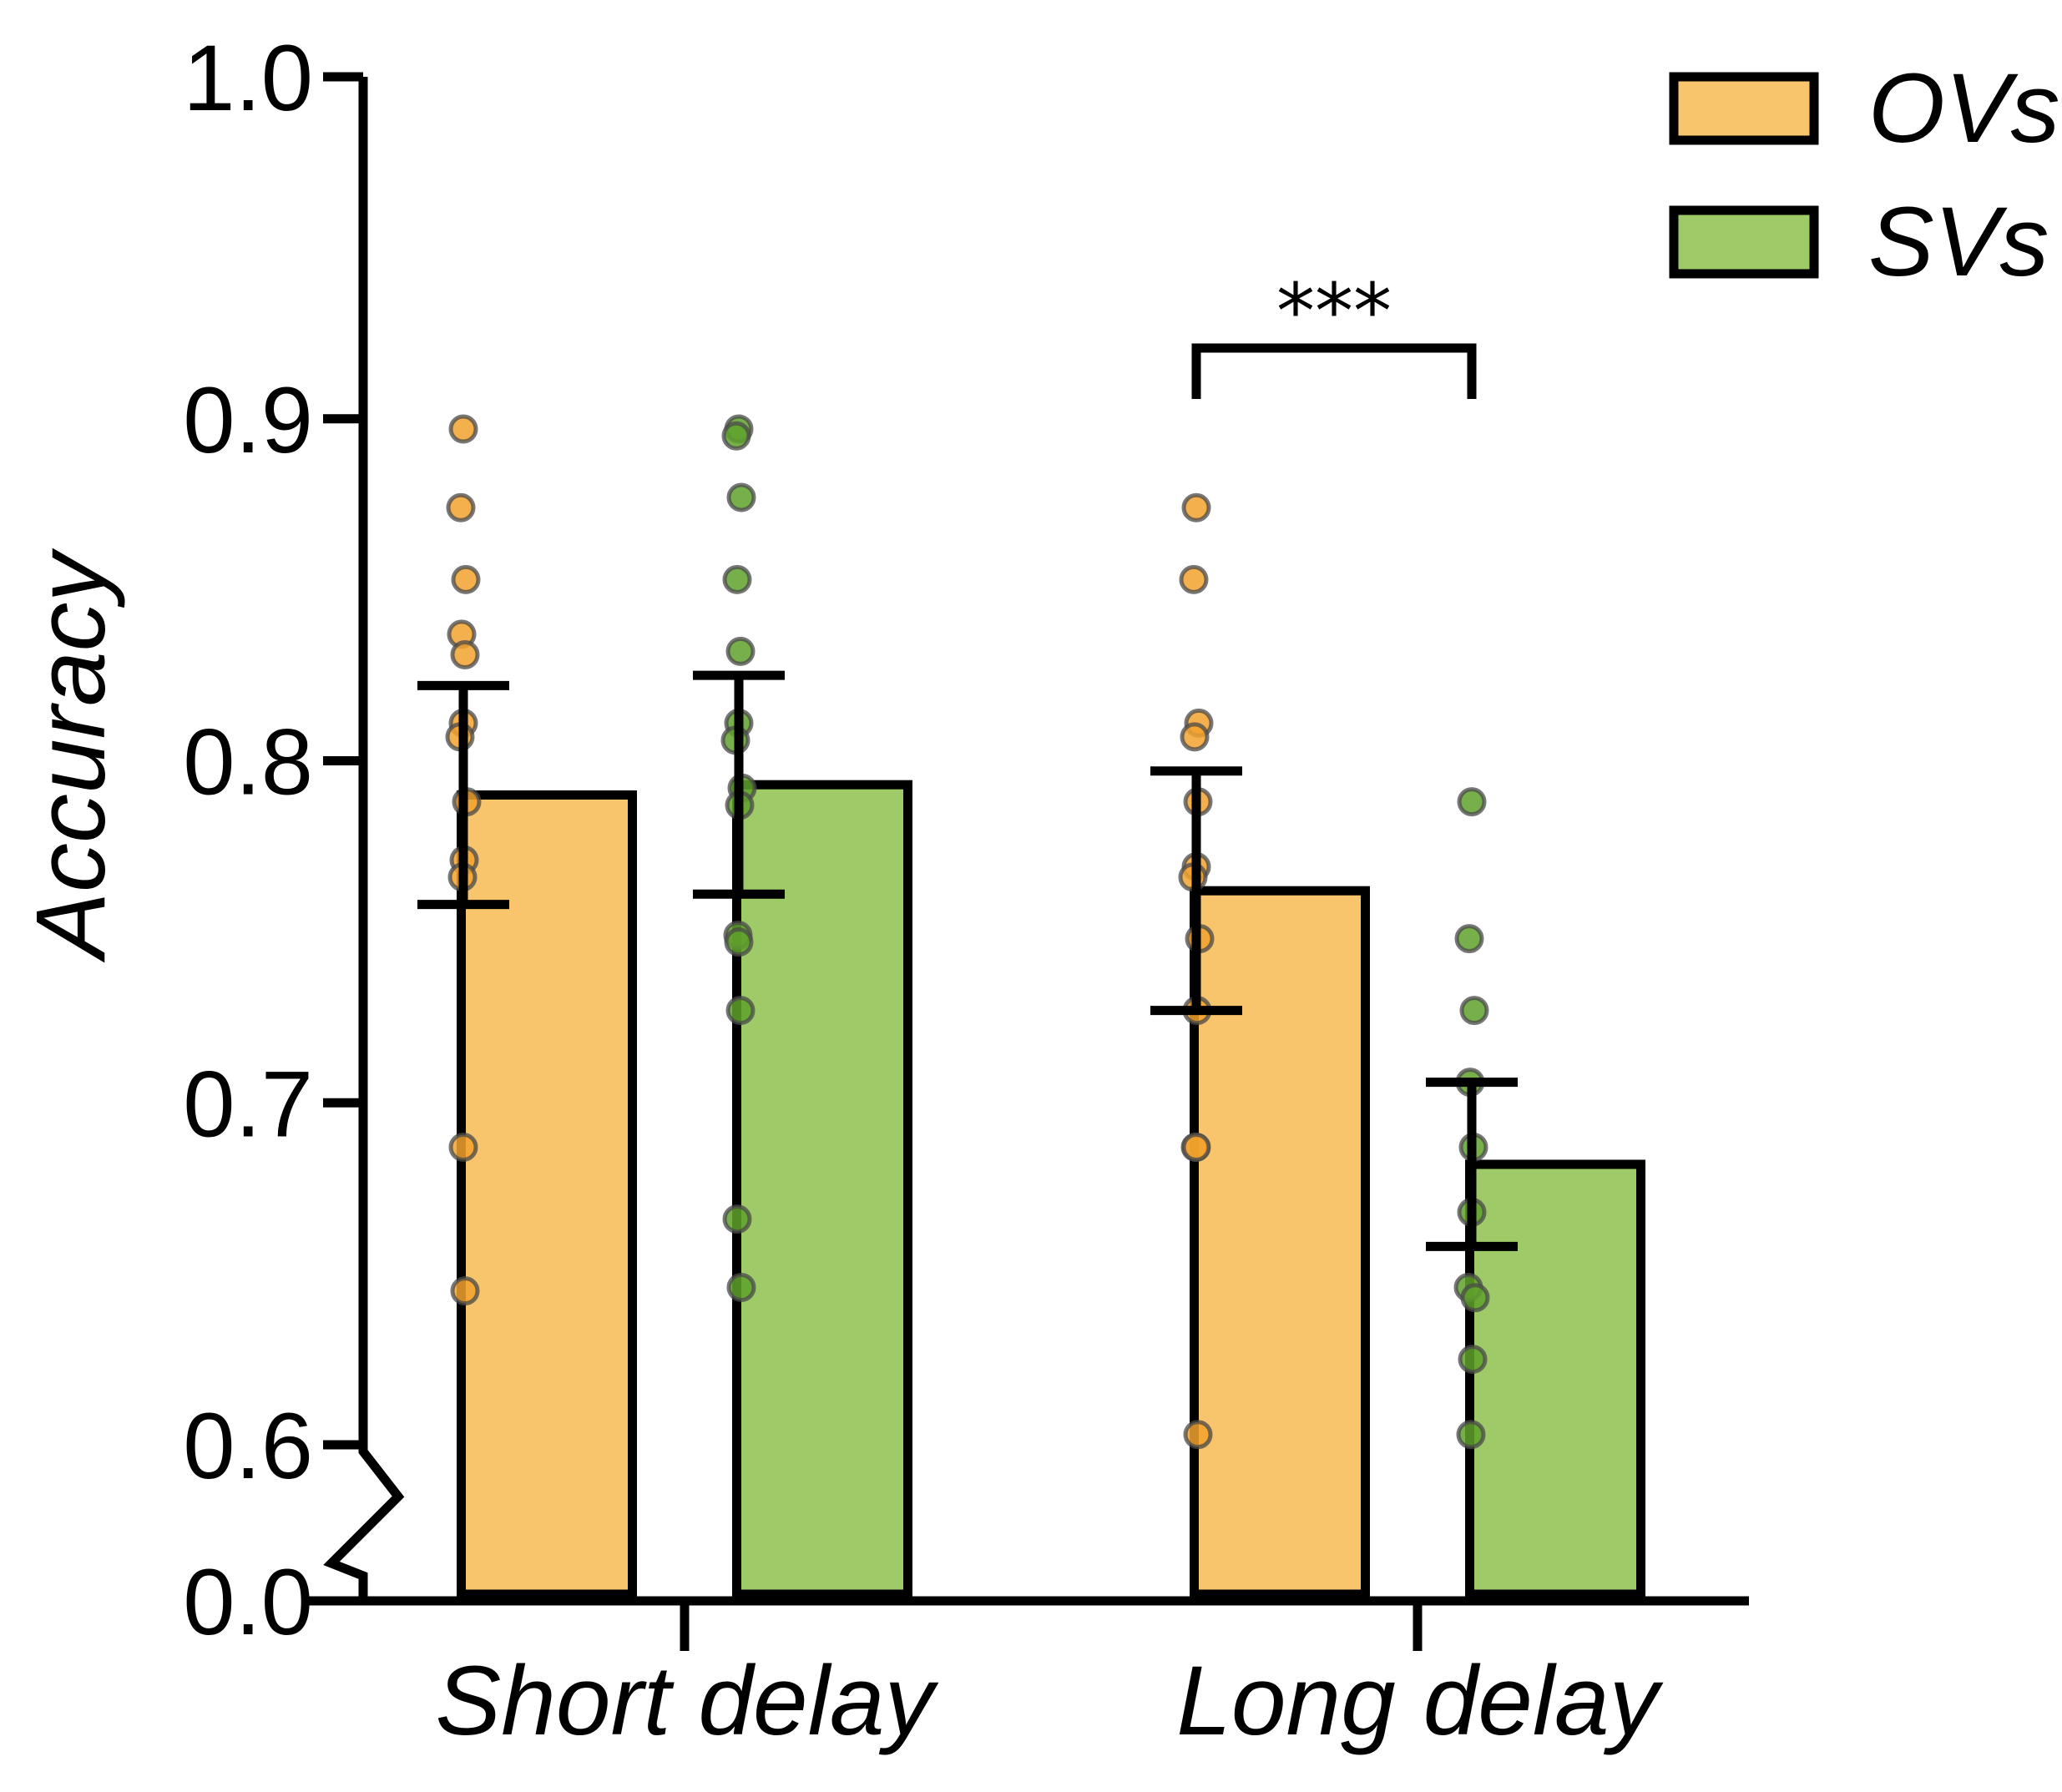 The image size is (2062, 1792). What do you see at coordinates (248, 1446) in the screenshot?
I see `y-tick-label-0-6: 0.6` at bounding box center [248, 1446].